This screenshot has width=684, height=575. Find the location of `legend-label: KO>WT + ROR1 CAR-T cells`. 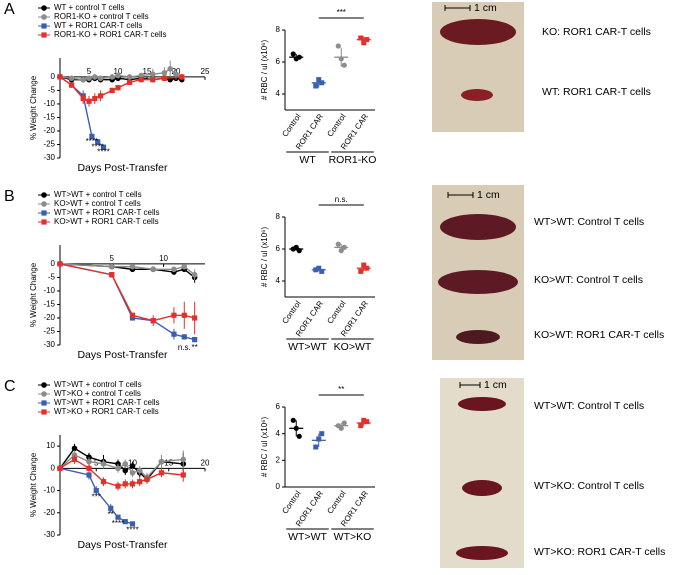

legend-label: KO>WT + ROR1 CAR-T cells is located at coordinates (106, 221).